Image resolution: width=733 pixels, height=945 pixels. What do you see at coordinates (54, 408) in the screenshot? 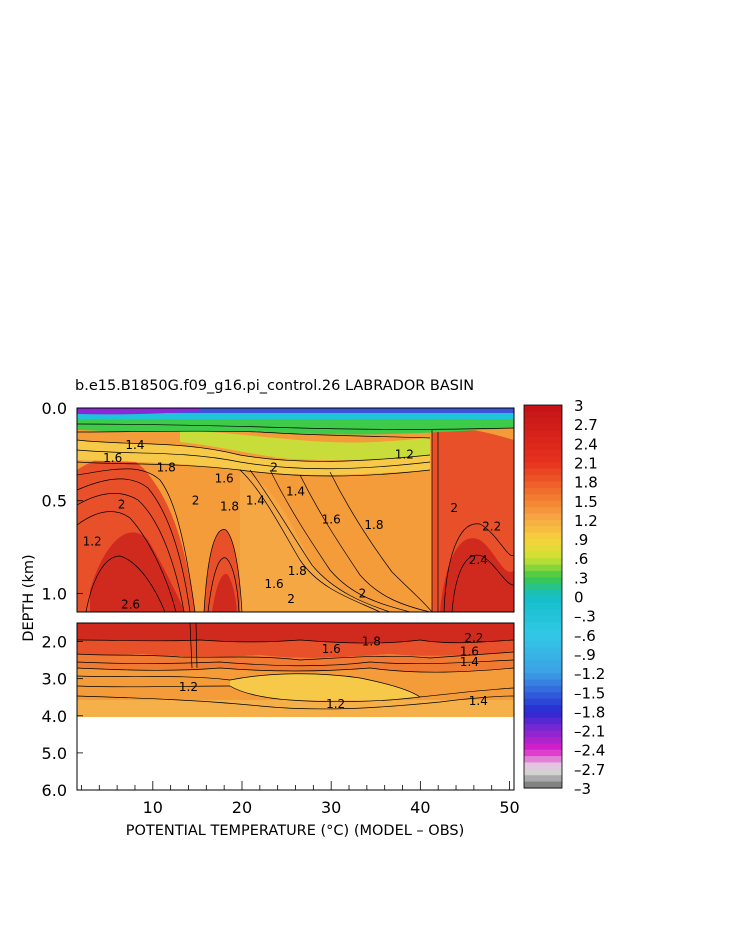
I see `y-tick-label: 0.0` at bounding box center [54, 408].